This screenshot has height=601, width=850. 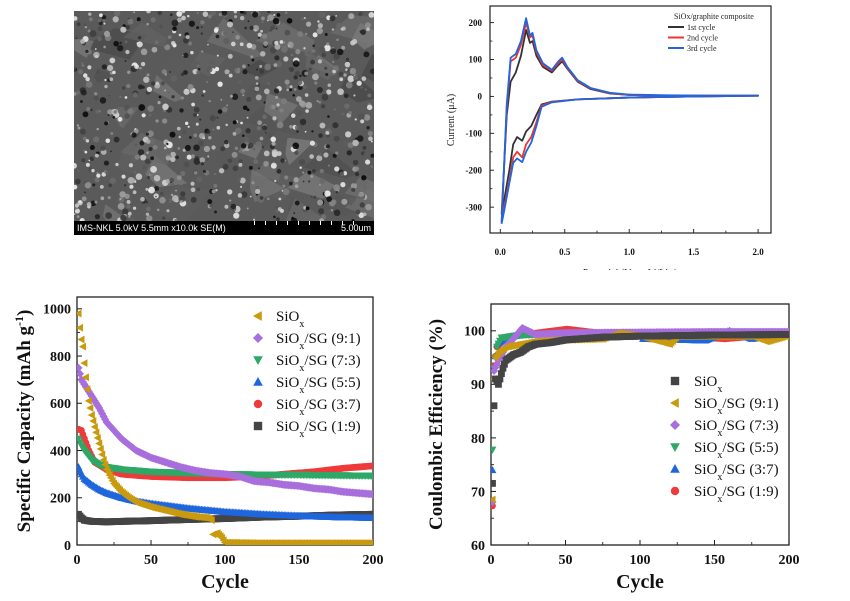 What do you see at coordinates (701, 27) in the screenshot?
I see `legend-label: 1st cycle` at bounding box center [701, 27].